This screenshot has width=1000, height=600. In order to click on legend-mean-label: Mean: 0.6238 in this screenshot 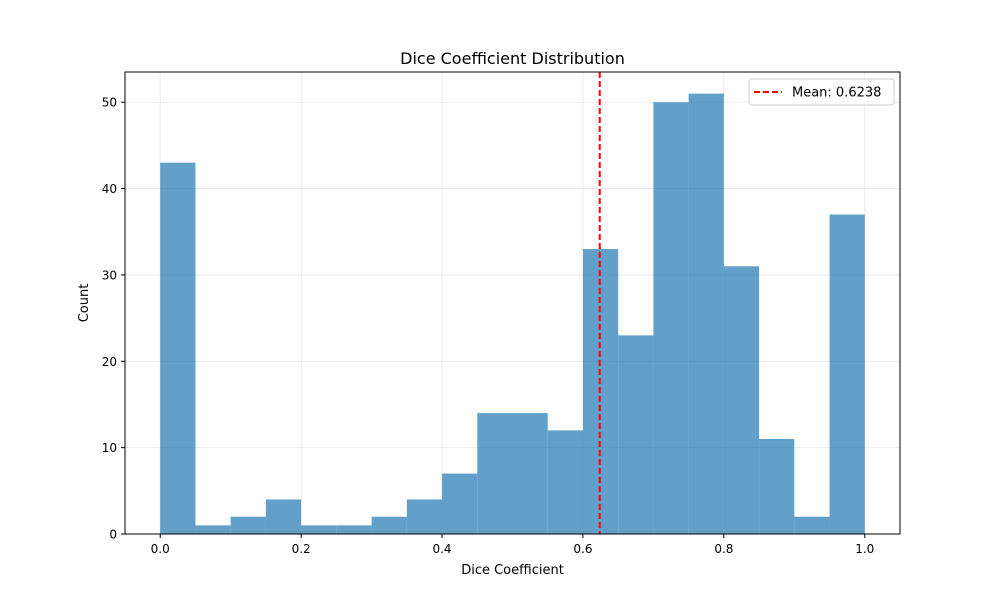, I will do `click(836, 93)`.